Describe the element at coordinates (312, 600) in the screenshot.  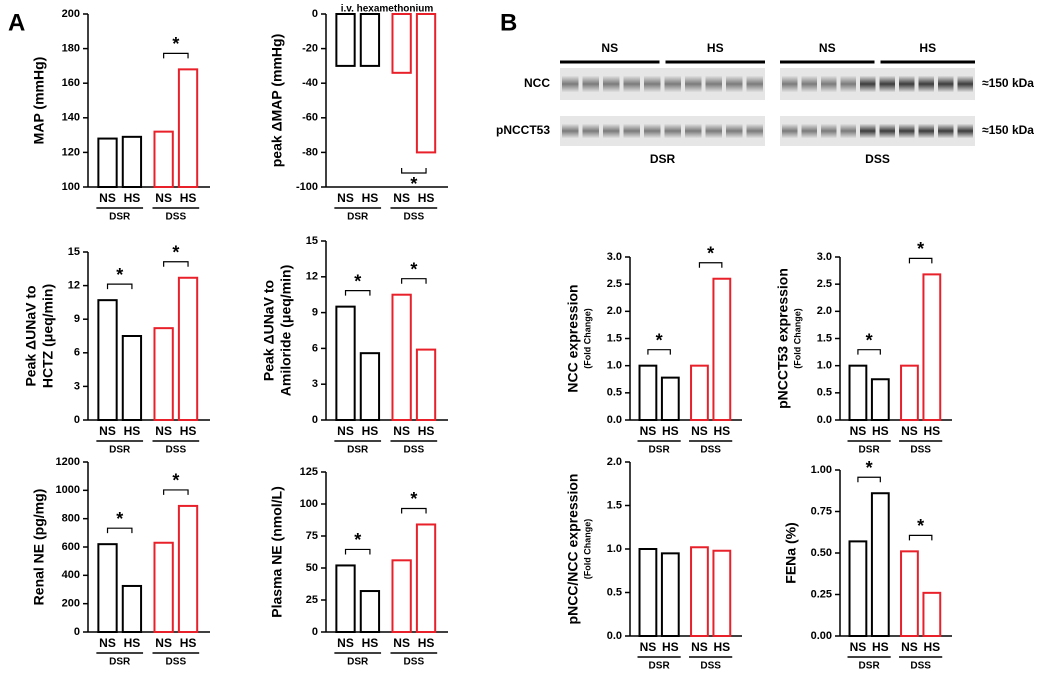
I see `y-tick-label: 25` at that location.